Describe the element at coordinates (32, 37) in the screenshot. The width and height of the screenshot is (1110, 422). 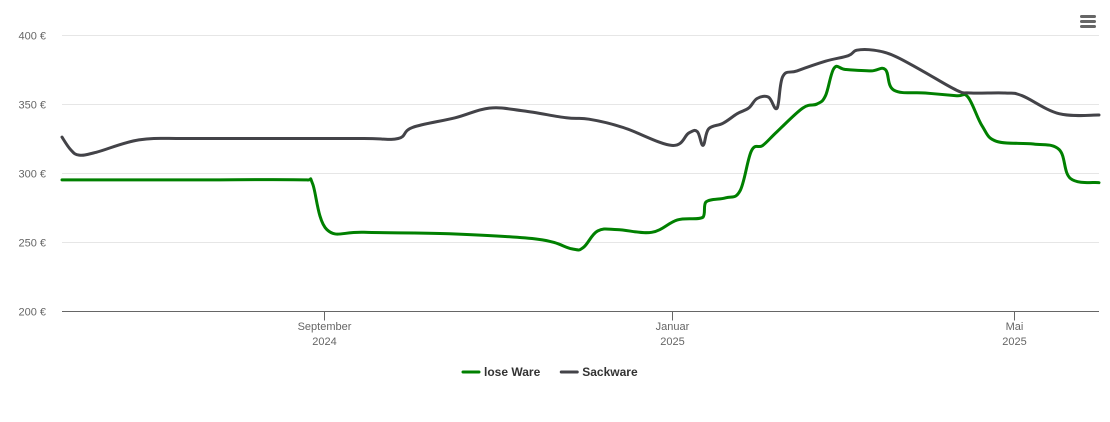
I see `y-tick-label-400: 400 €` at that location.